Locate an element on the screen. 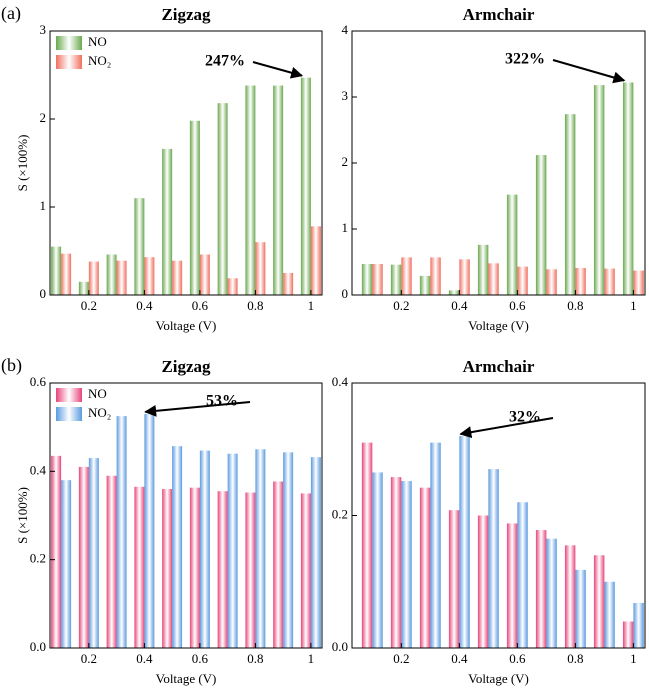 This screenshot has height=691, width=649. chart-title: Zigzag is located at coordinates (186, 14).